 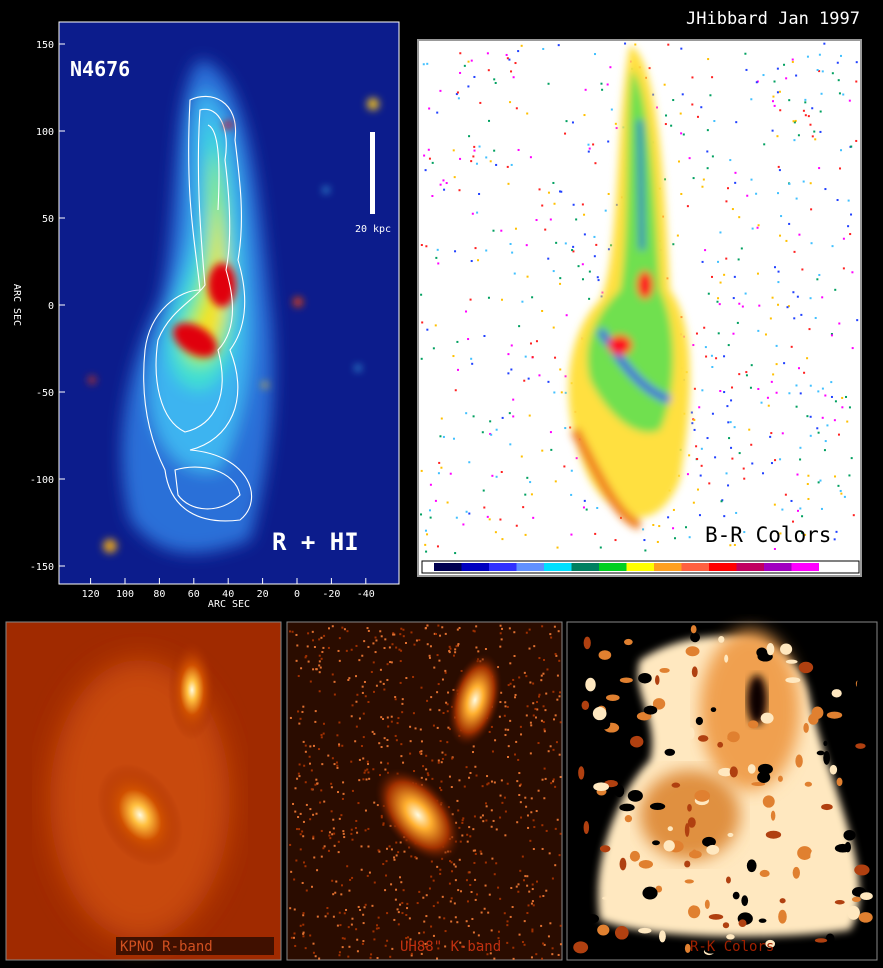 What do you see at coordinates (91, 594) in the screenshot?
I see `x-tick-label: 120` at bounding box center [91, 594].